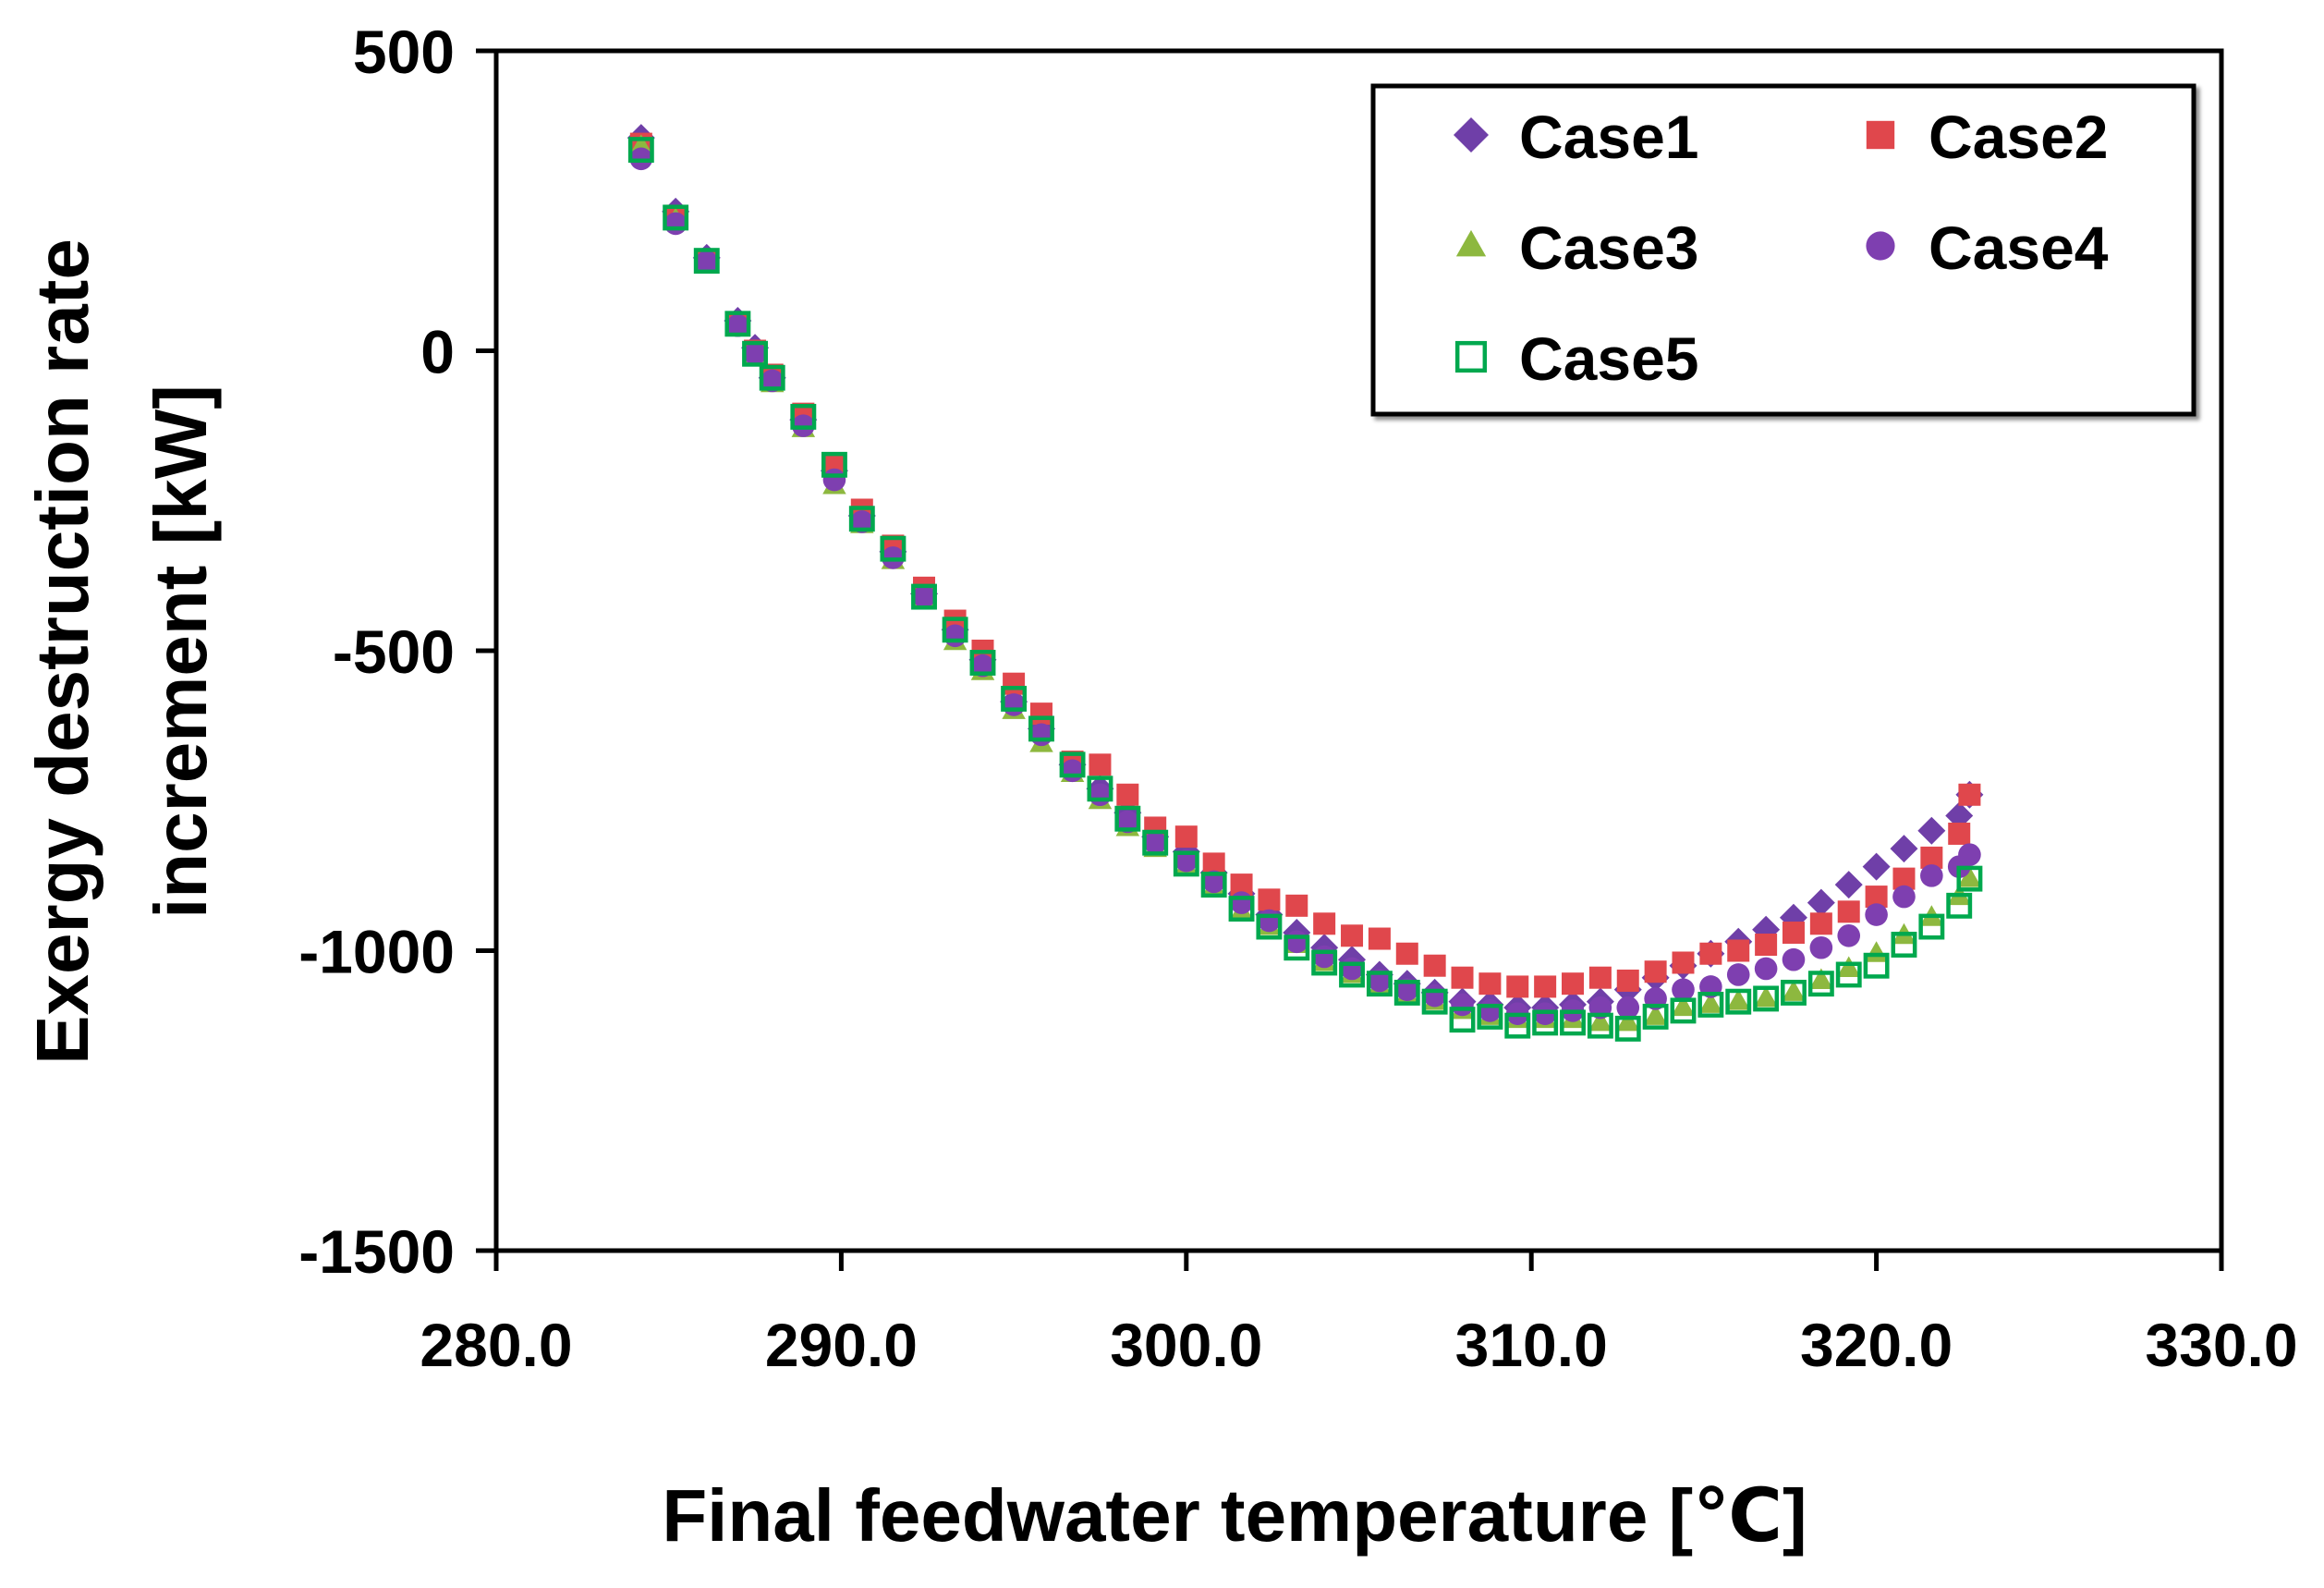 Image resolution: width=2324 pixels, height=1588 pixels. I want to click on legend-label-case1: Case1, so click(1609, 137).